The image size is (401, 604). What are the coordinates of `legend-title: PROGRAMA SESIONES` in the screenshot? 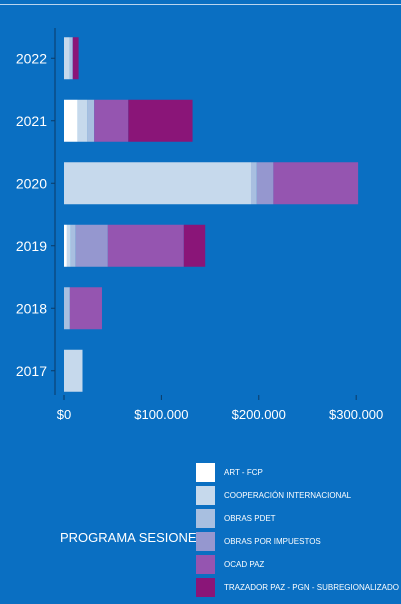 It's located at (133, 537).